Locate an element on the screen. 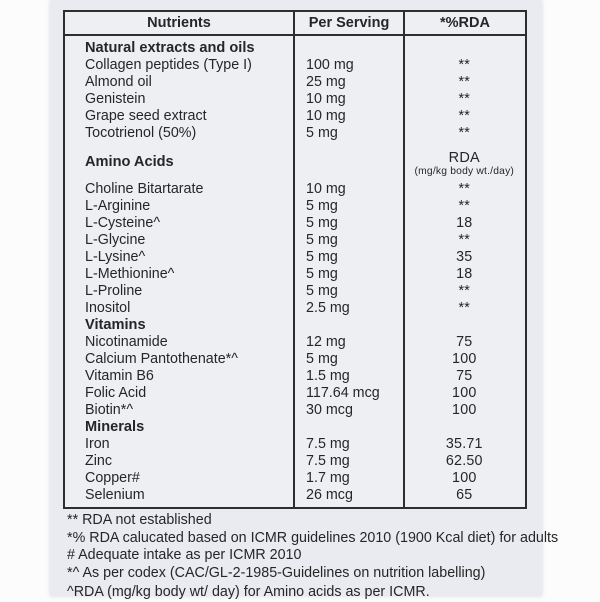 The image size is (600, 602). nutrient-name-cell: L-Arginine is located at coordinates (118, 205).